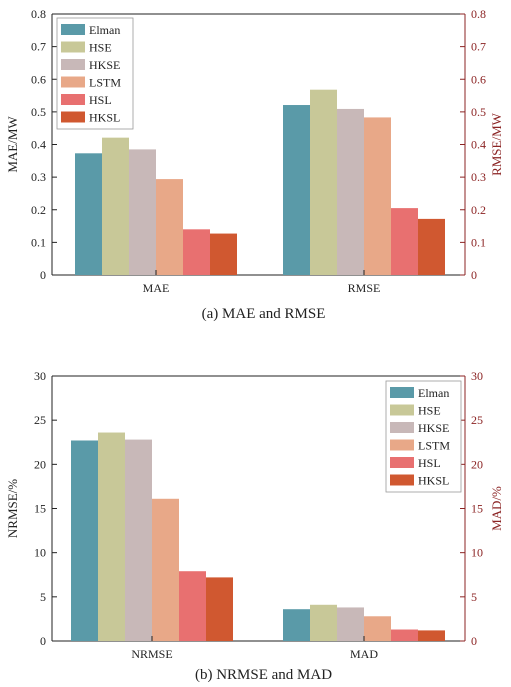 The height and width of the screenshot is (687, 511). I want to click on x-tick-label: RMSE, so click(364, 288).